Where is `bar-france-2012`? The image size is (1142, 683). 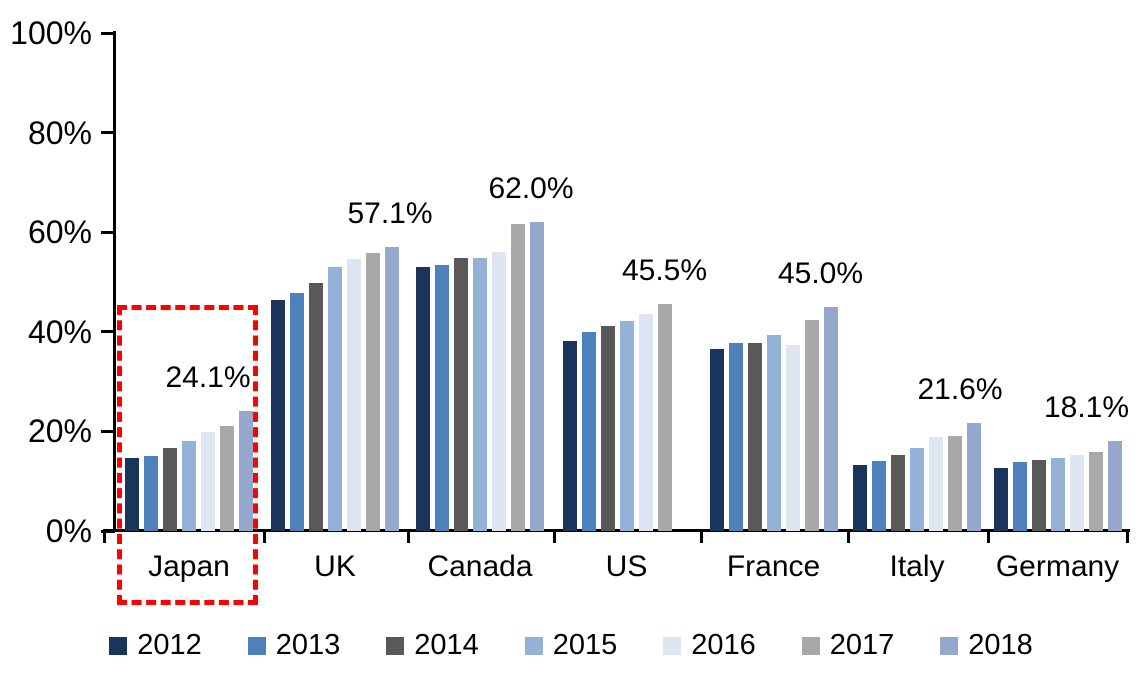
bar-france-2012 is located at coordinates (716, 440).